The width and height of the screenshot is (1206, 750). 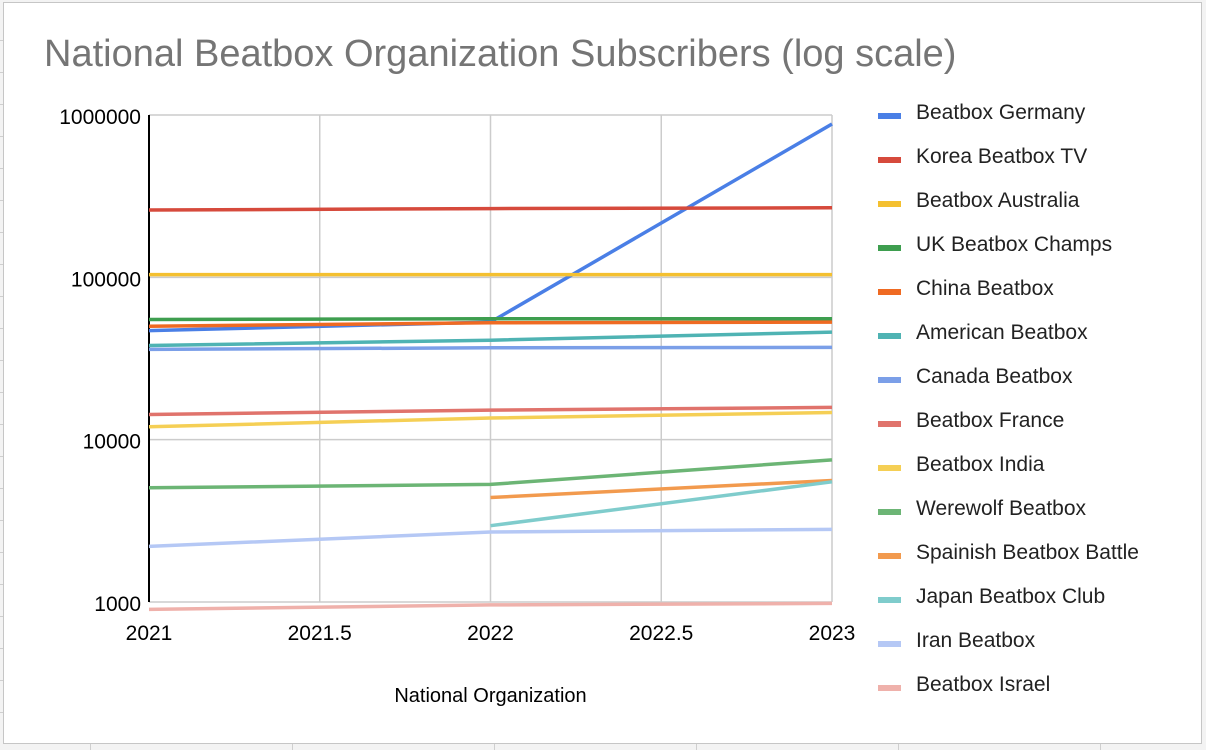 I want to click on legend-item: American Beatbox, so click(x=1036, y=333).